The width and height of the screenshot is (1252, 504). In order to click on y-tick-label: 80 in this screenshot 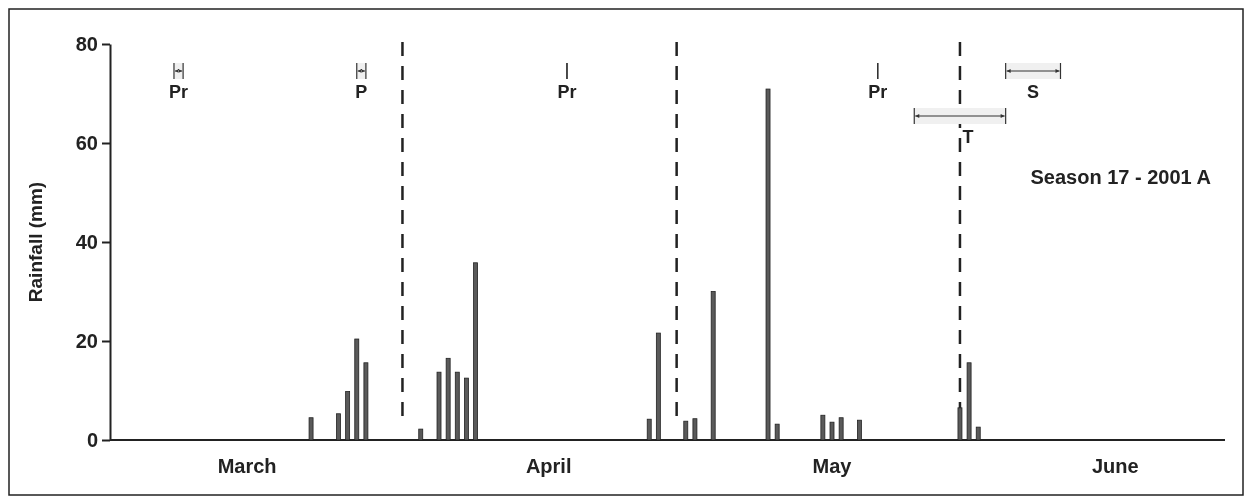, I will do `click(86, 43)`.